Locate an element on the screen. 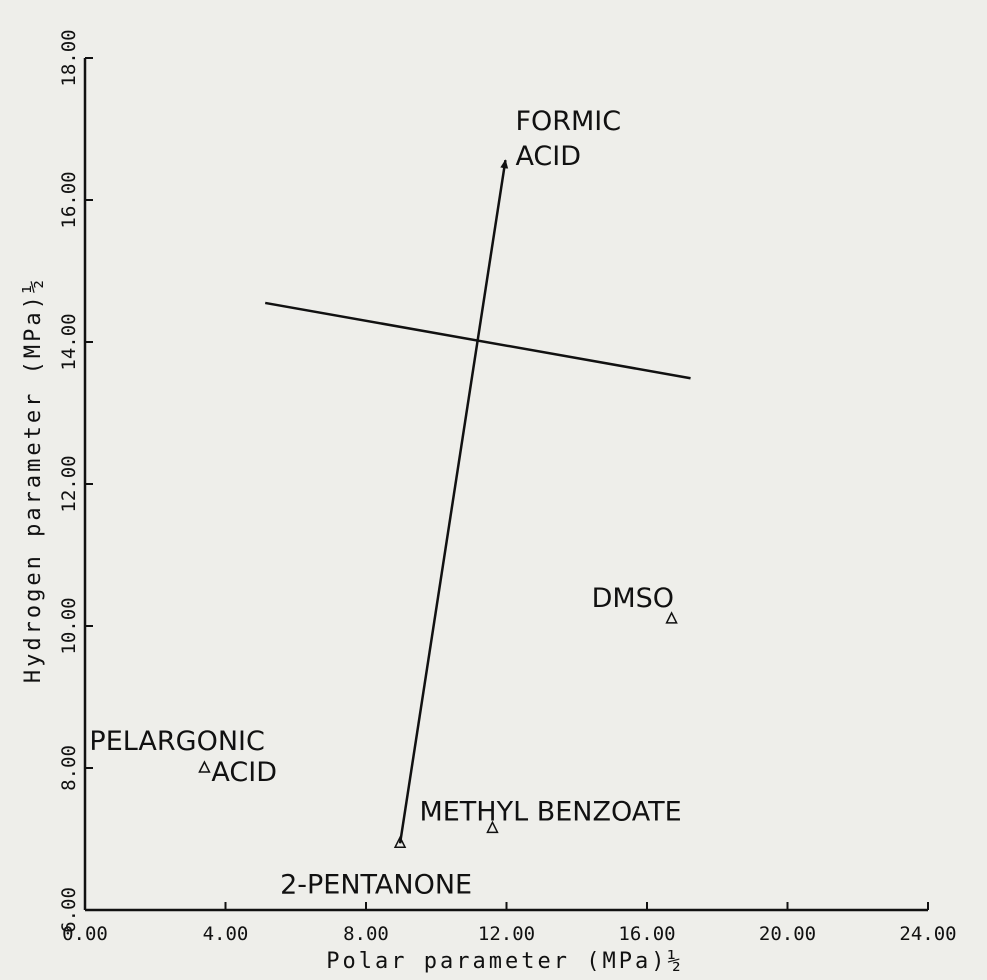 The image size is (987, 980). y-tick-label: 8.00 is located at coordinates (69, 768).